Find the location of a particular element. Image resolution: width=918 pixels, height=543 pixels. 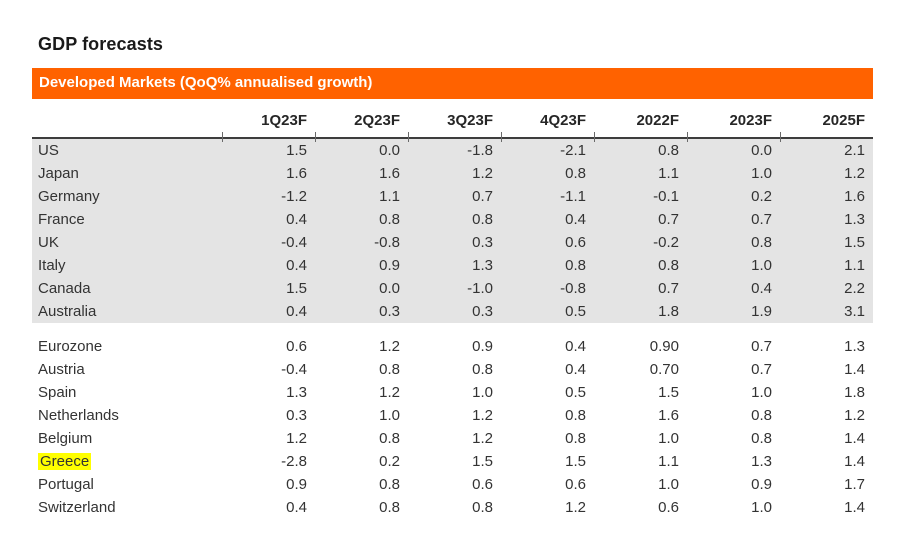

value-cell: 0.5 is located at coordinates (575, 392).